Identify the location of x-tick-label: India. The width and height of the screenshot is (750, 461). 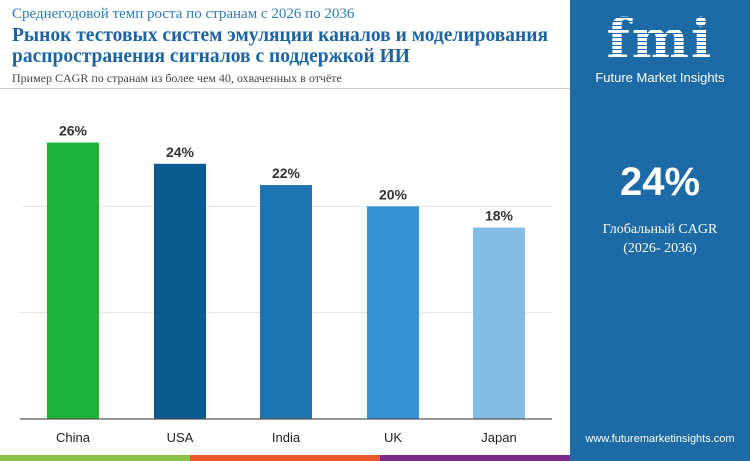
(286, 437).